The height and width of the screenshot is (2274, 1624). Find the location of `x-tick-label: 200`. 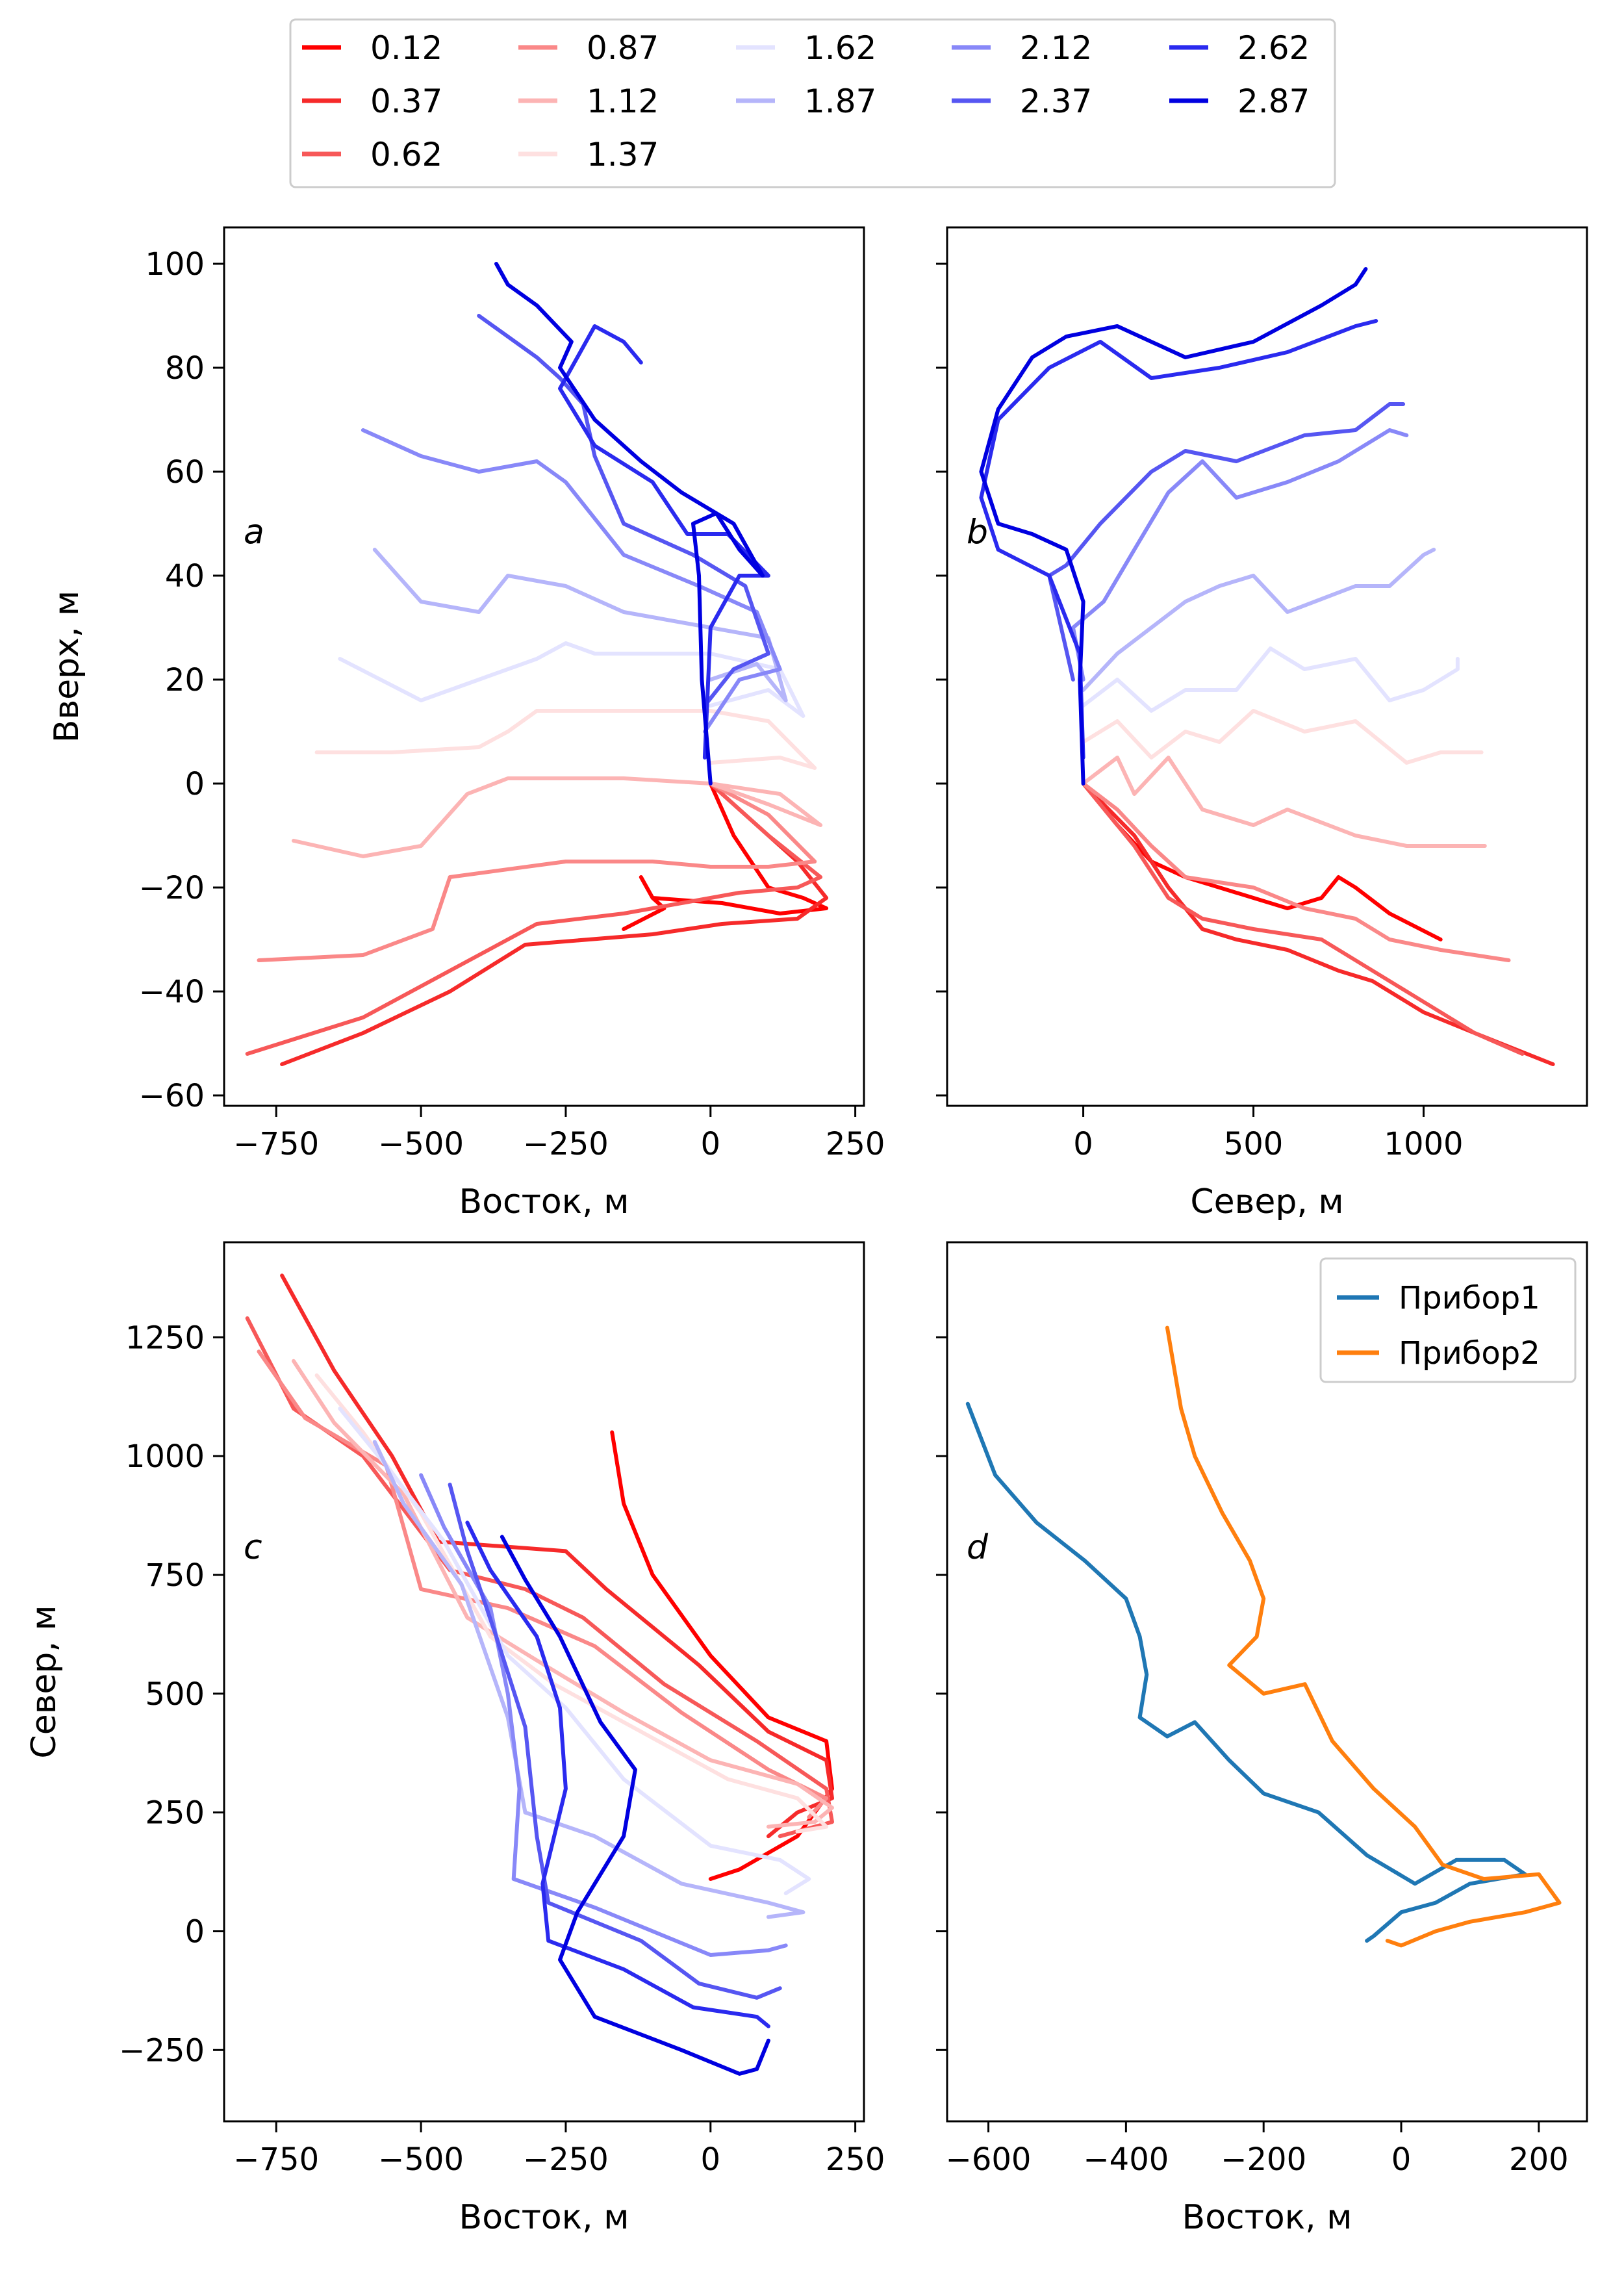

x-tick-label: 200 is located at coordinates (1539, 2159).